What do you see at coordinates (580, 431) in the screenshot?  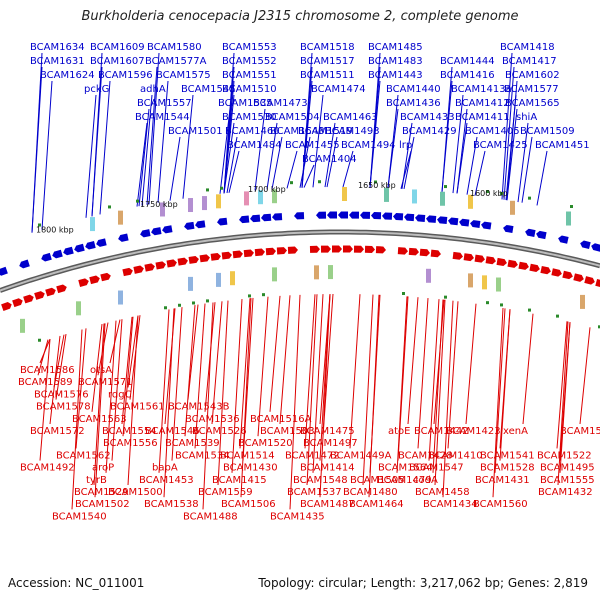 I see `bottom-gene-label: BCAM1579` at bounding box center [580, 431].